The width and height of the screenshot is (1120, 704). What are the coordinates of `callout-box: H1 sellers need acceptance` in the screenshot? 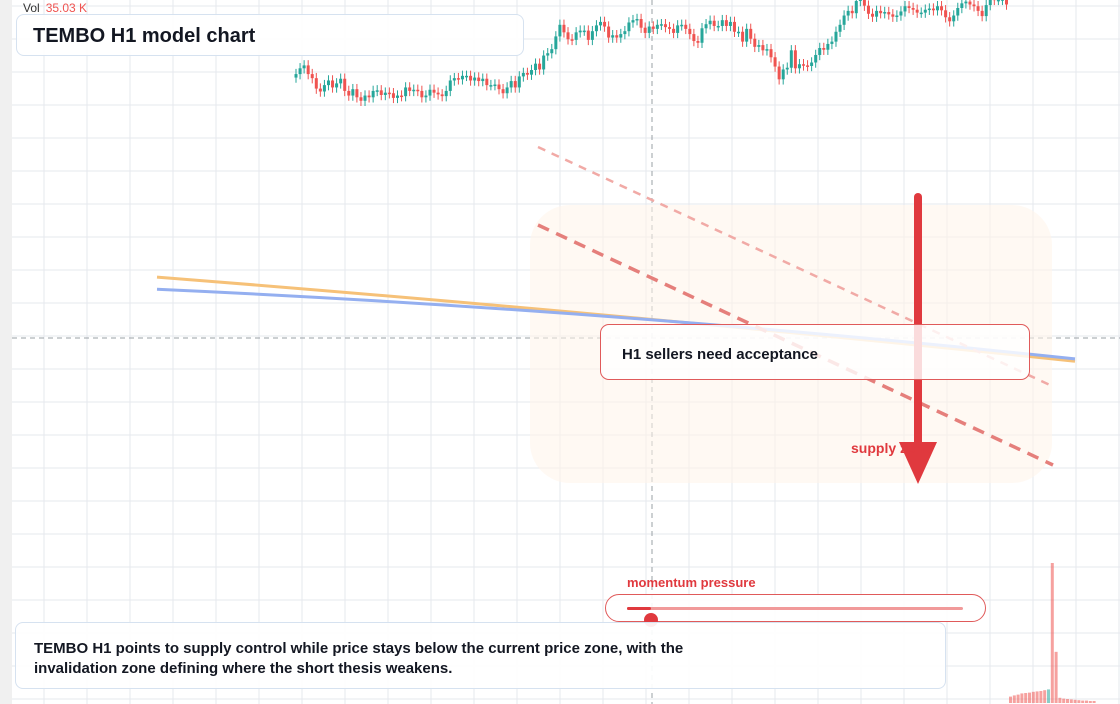 It's located at (815, 352).